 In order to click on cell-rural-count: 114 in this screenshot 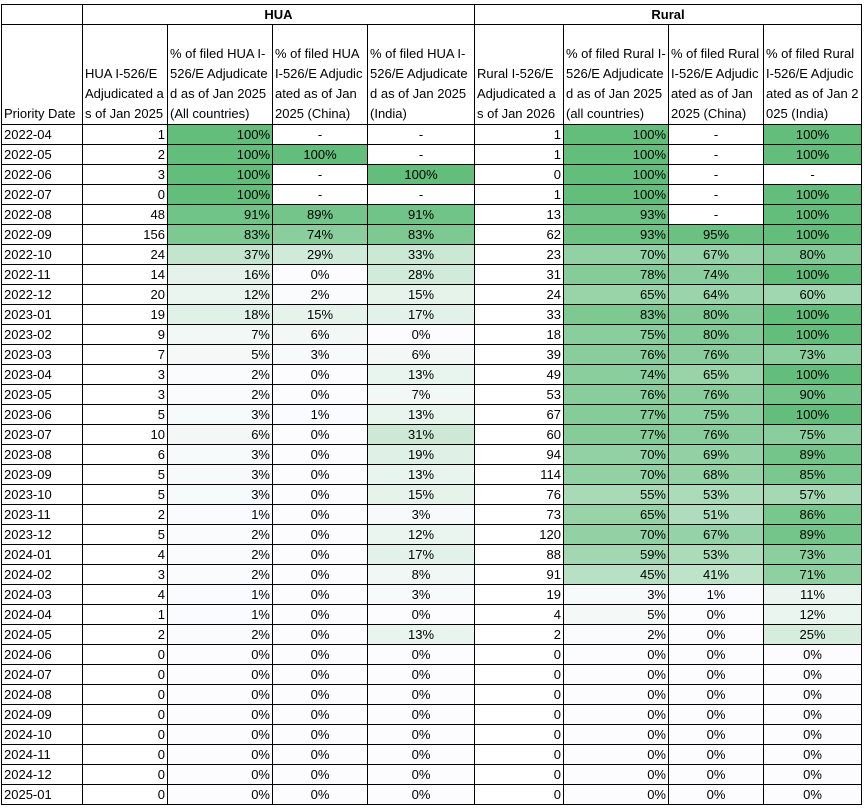, I will do `click(519, 474)`.